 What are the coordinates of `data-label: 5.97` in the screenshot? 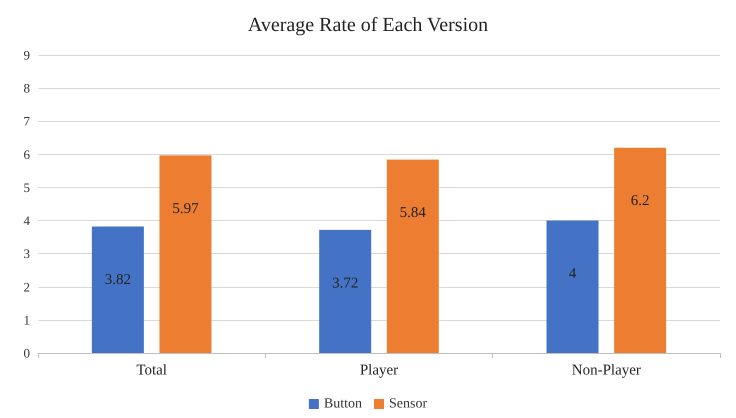 It's located at (186, 208).